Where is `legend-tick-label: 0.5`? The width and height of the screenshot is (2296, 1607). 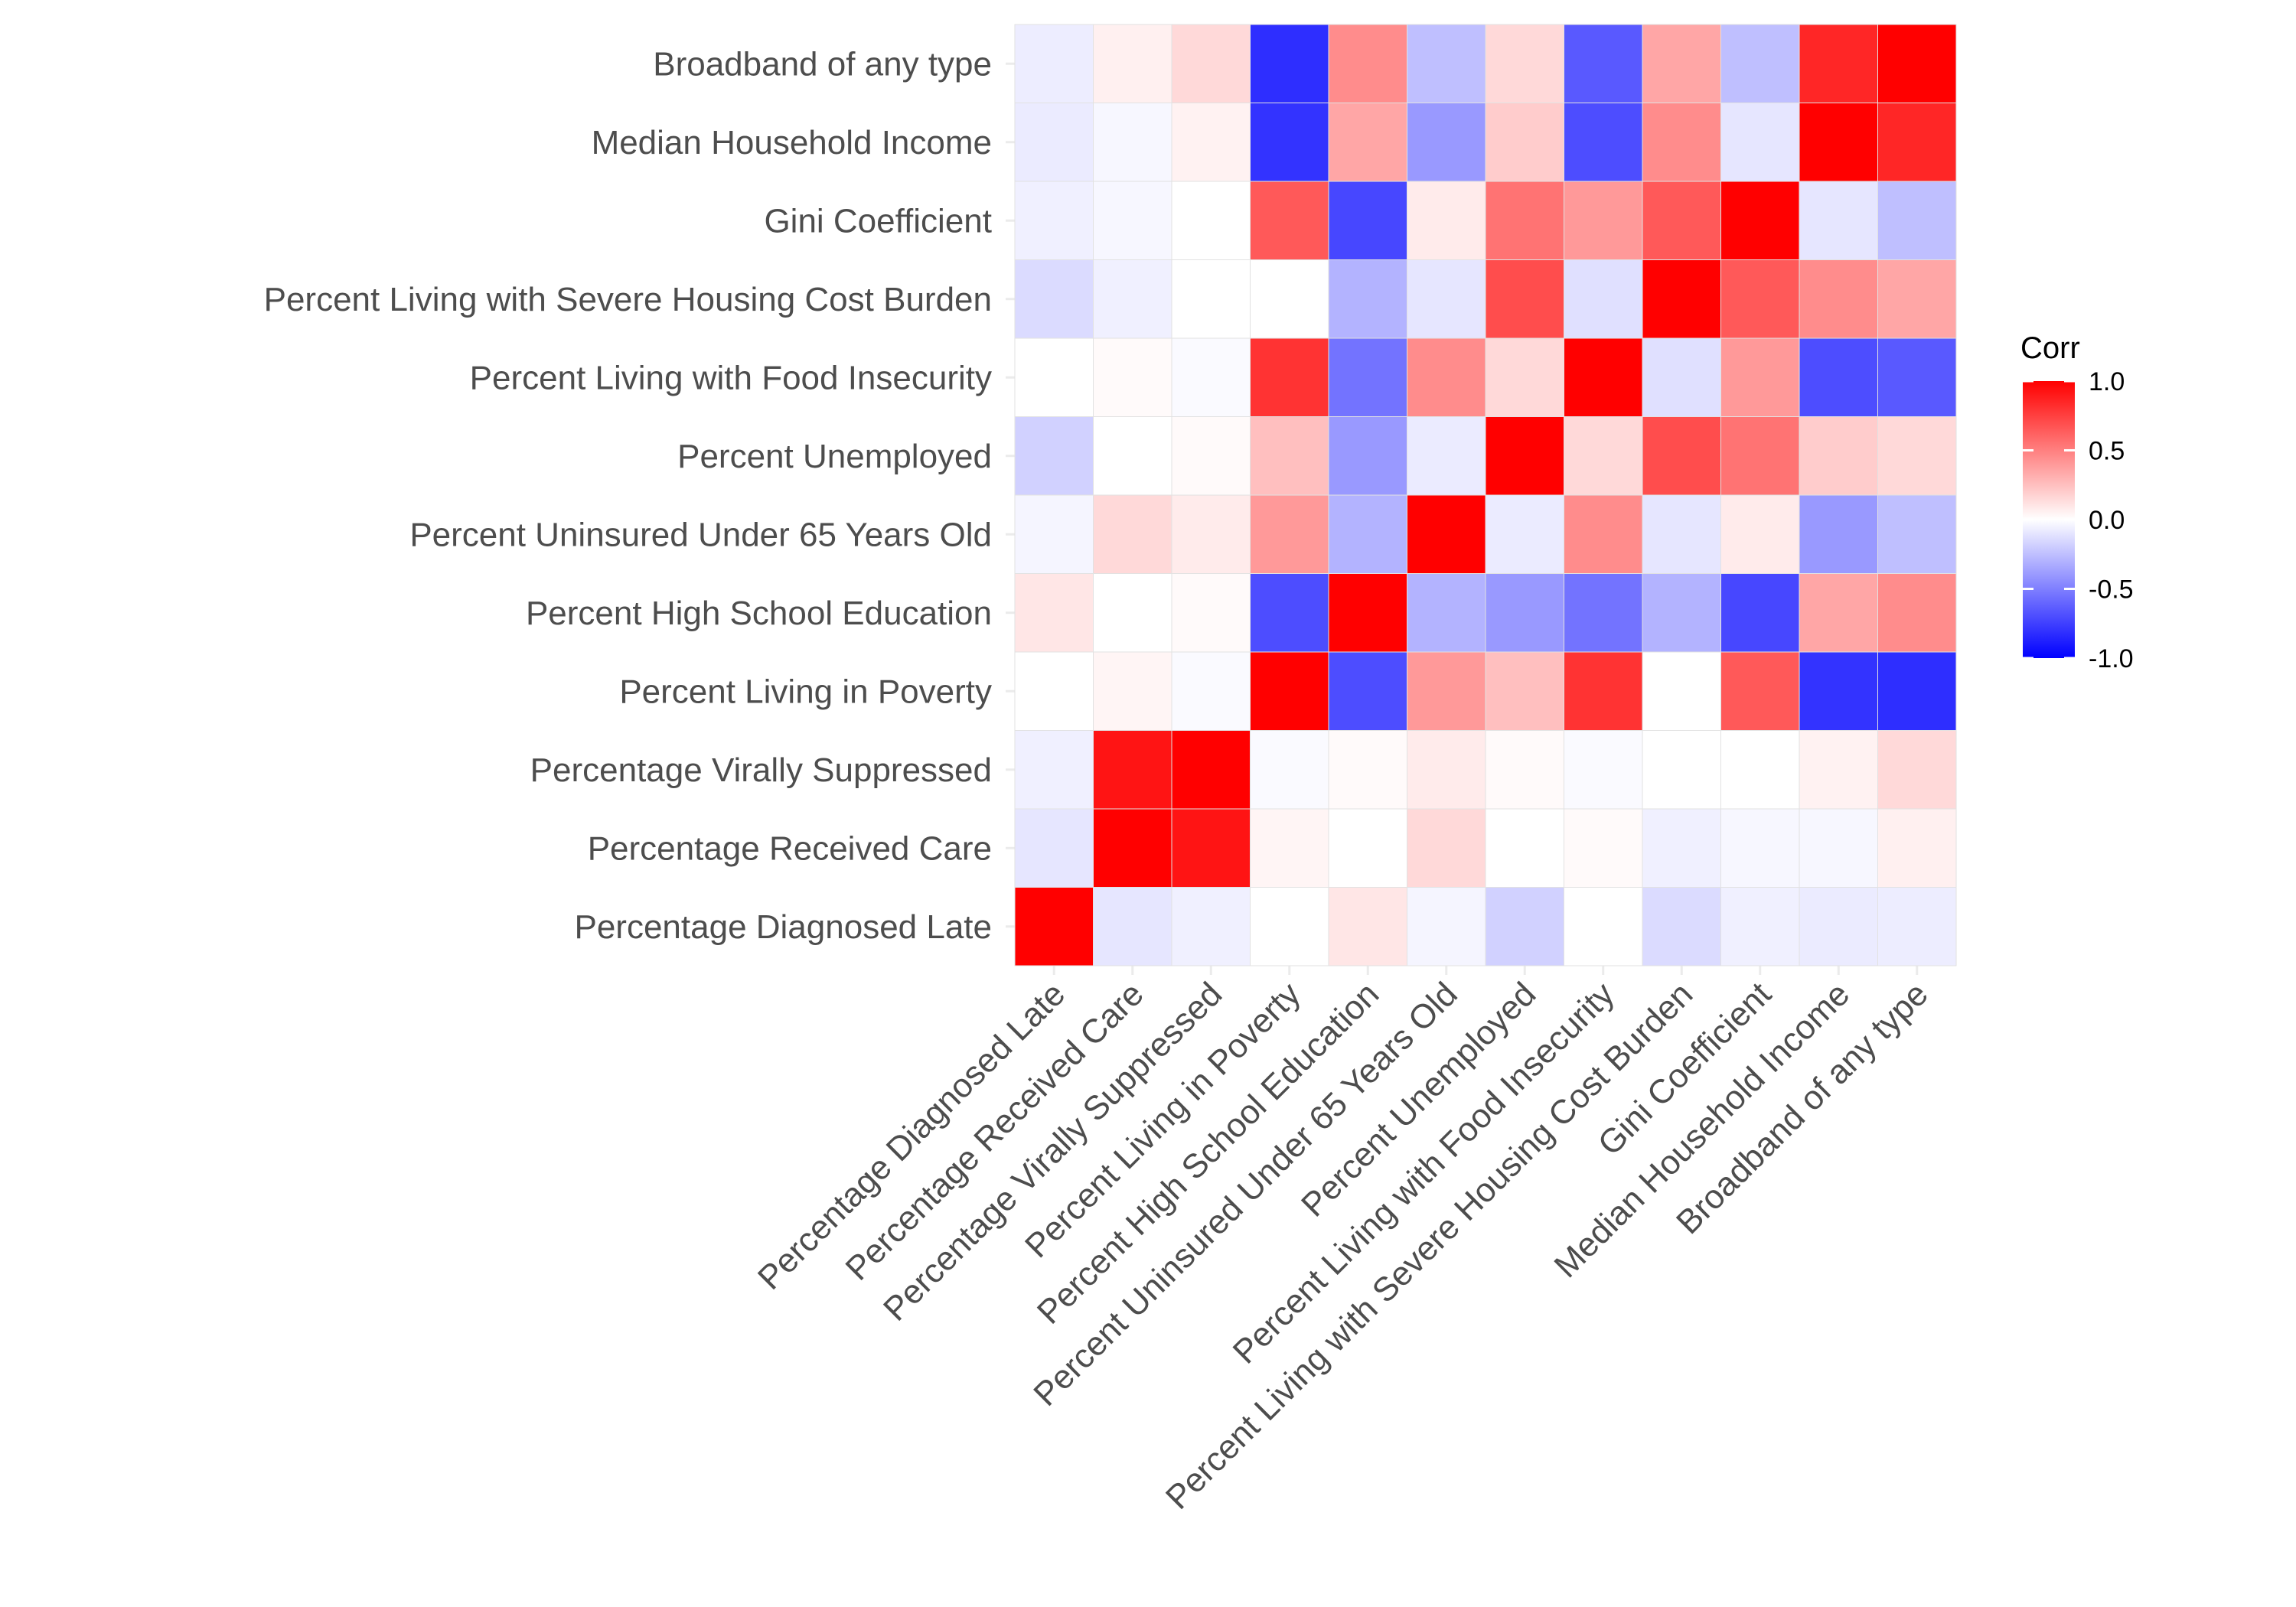 legend-tick-label: 0.5 is located at coordinates (2107, 451).